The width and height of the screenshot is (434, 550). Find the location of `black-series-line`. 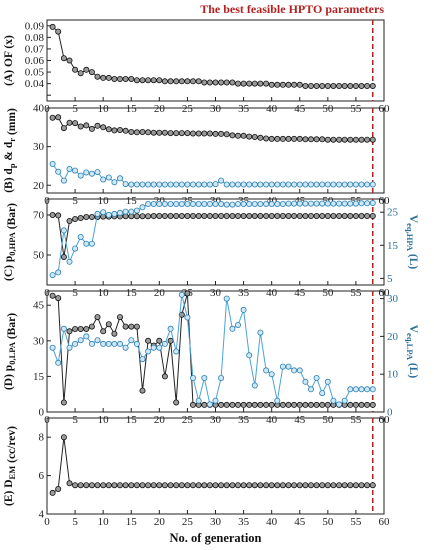

black-series-line is located at coordinates (212, 236).